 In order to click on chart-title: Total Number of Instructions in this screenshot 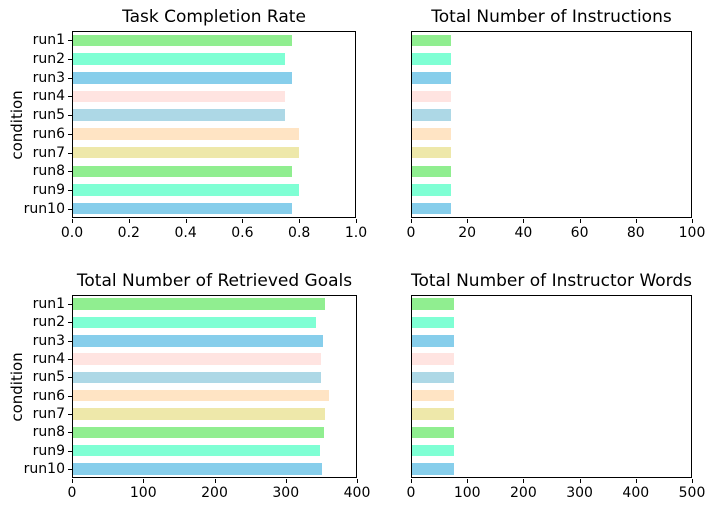, I will do `click(551, 17)`.